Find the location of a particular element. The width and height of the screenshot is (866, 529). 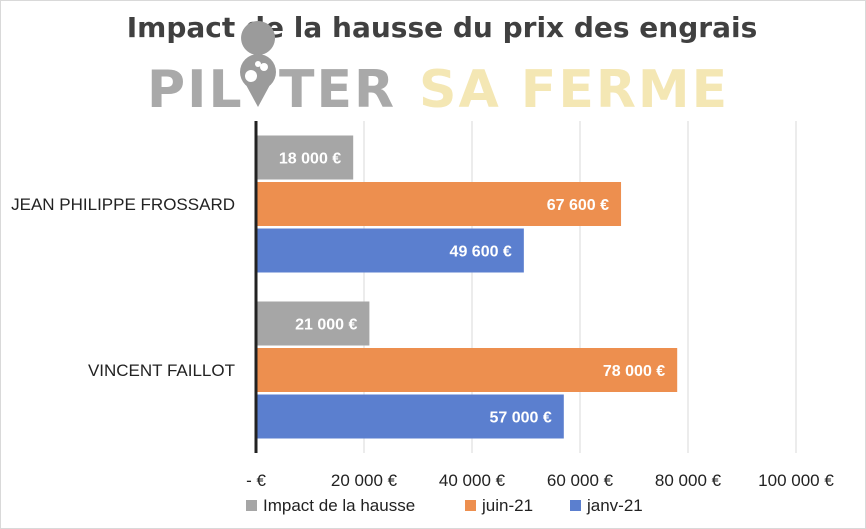

watermark-part1: PIL is located at coordinates (195, 90).